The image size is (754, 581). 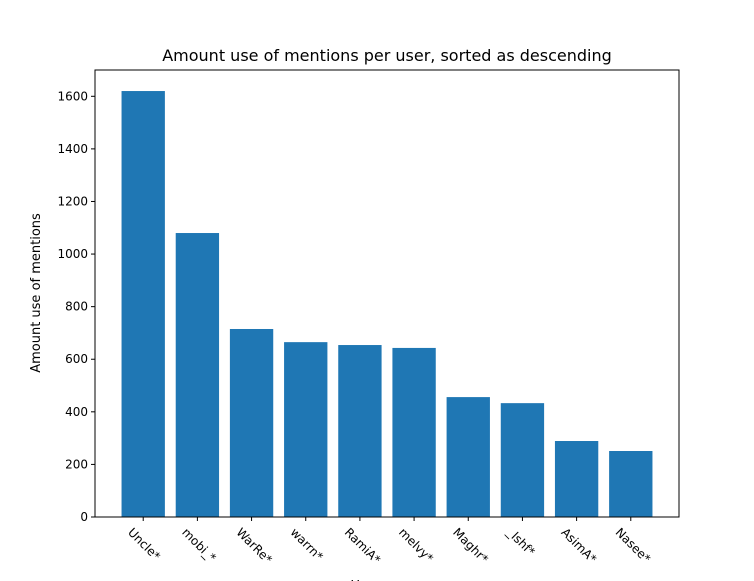 What do you see at coordinates (199, 545) in the screenshot?
I see `x-tick-label: mobi_*` at bounding box center [199, 545].